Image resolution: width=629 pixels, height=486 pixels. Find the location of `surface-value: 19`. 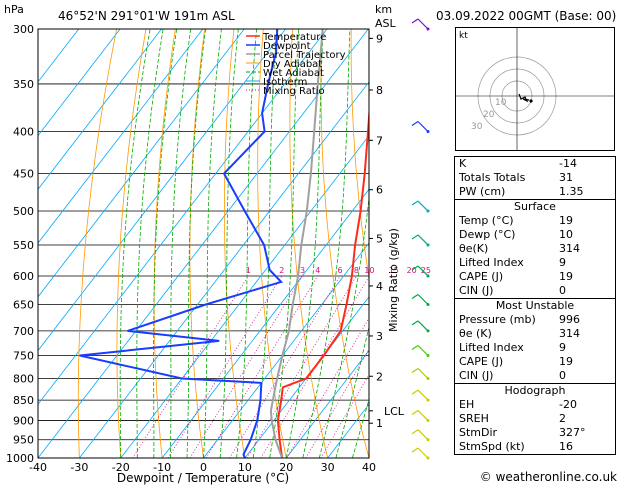

surface-value: 19 is located at coordinates (566, 276).